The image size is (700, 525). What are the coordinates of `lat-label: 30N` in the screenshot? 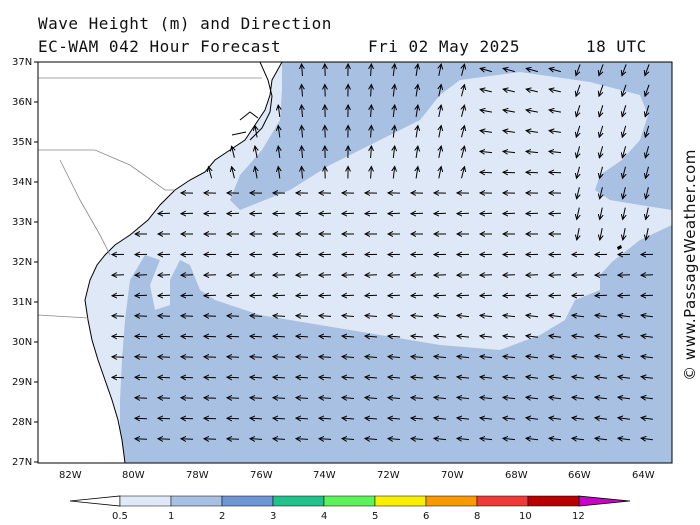 It's located at (22, 342).